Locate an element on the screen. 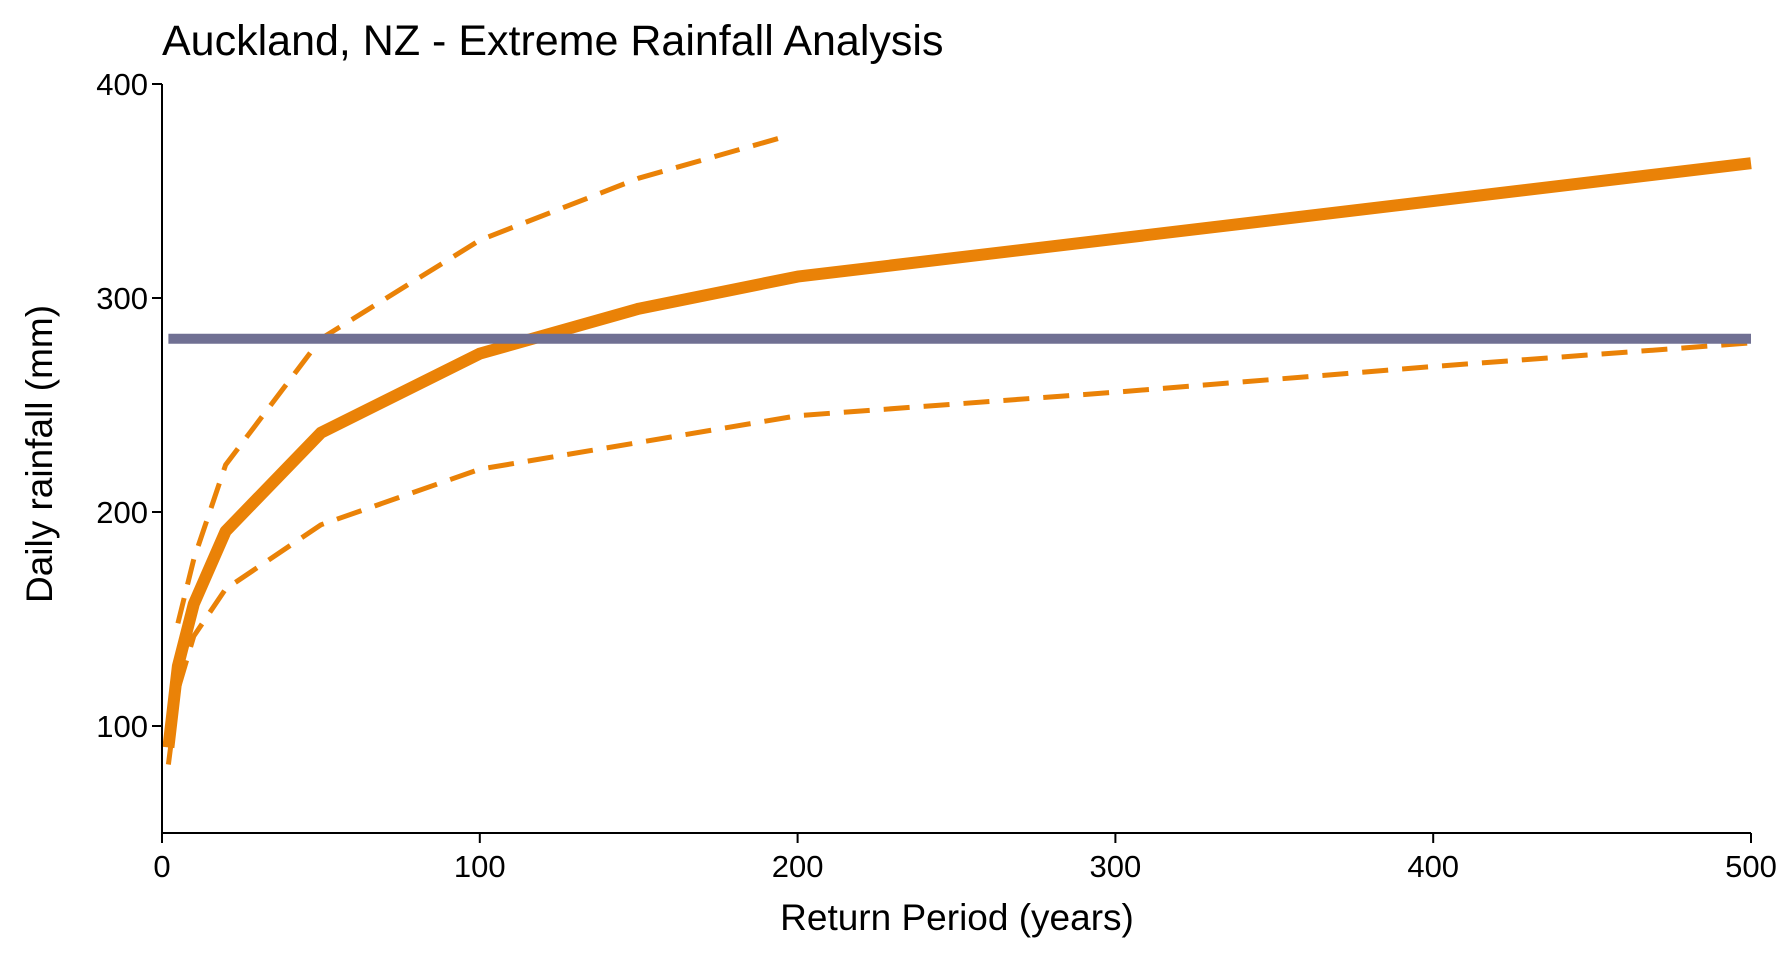 This screenshot has height=959, width=1789. y-axis-label: Daily rainfall (mm) is located at coordinates (39, 454).